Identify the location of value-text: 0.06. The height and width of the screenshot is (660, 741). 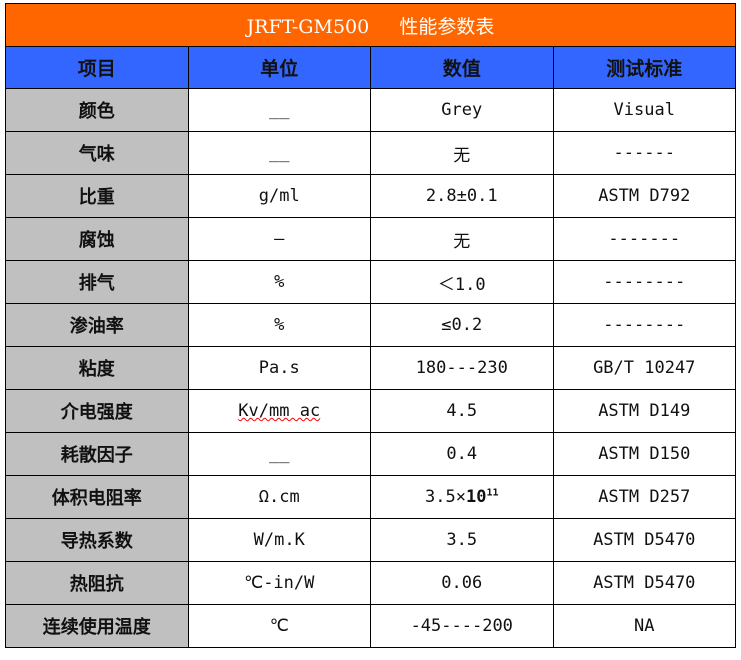
(462, 583).